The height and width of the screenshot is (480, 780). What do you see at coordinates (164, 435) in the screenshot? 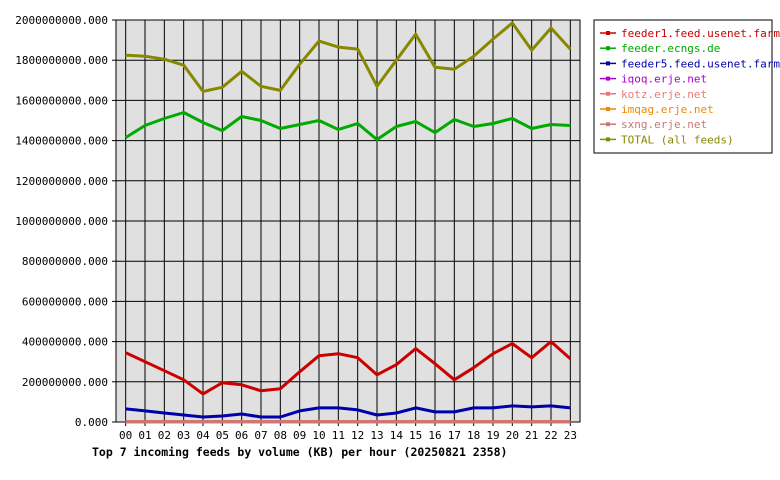
I see `x-tick-label: 02` at bounding box center [164, 435].